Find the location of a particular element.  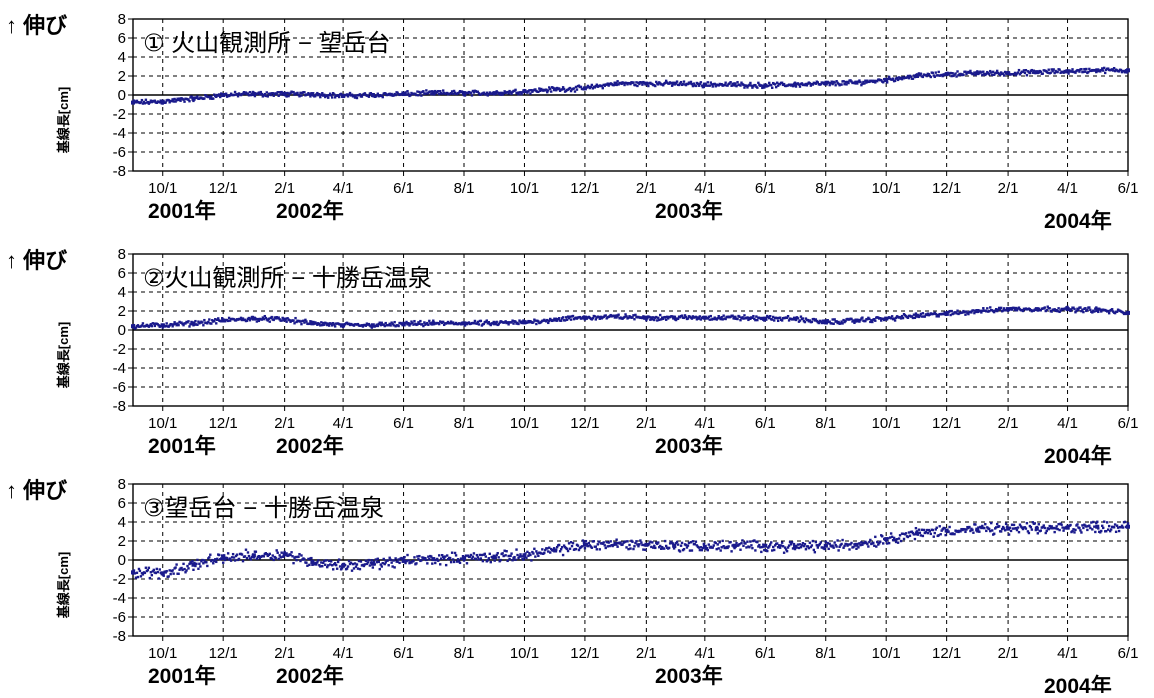

x-tick-label: 4/1 is located at coordinates (704, 653).